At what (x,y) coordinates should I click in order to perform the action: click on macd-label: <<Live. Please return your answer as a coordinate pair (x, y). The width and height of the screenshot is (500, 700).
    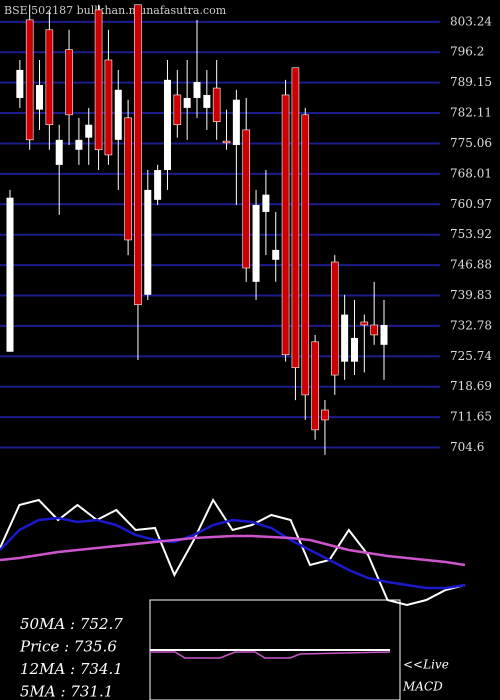
    Looking at the image, I should click on (426, 665).